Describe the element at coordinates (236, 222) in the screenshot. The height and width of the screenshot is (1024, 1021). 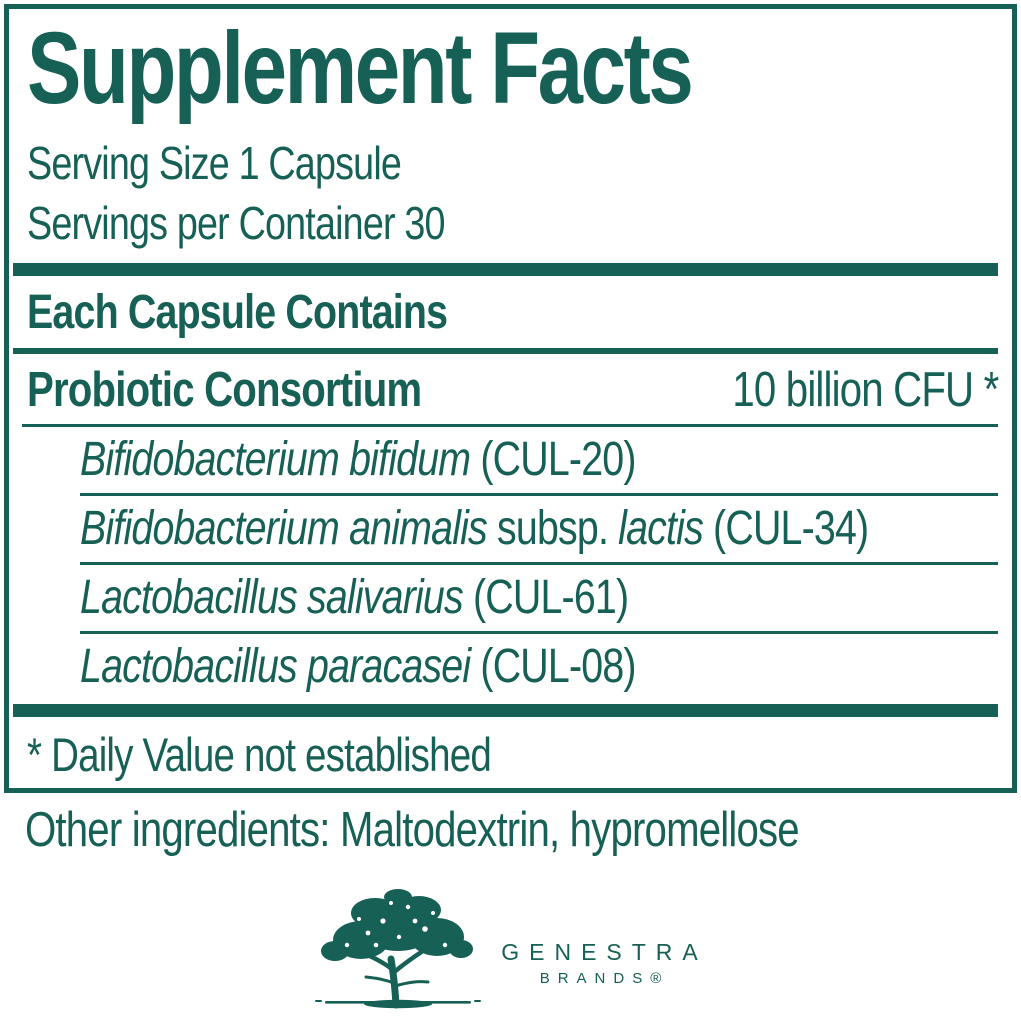
I see `servings-per-container-text: Servings per Container 30` at that location.